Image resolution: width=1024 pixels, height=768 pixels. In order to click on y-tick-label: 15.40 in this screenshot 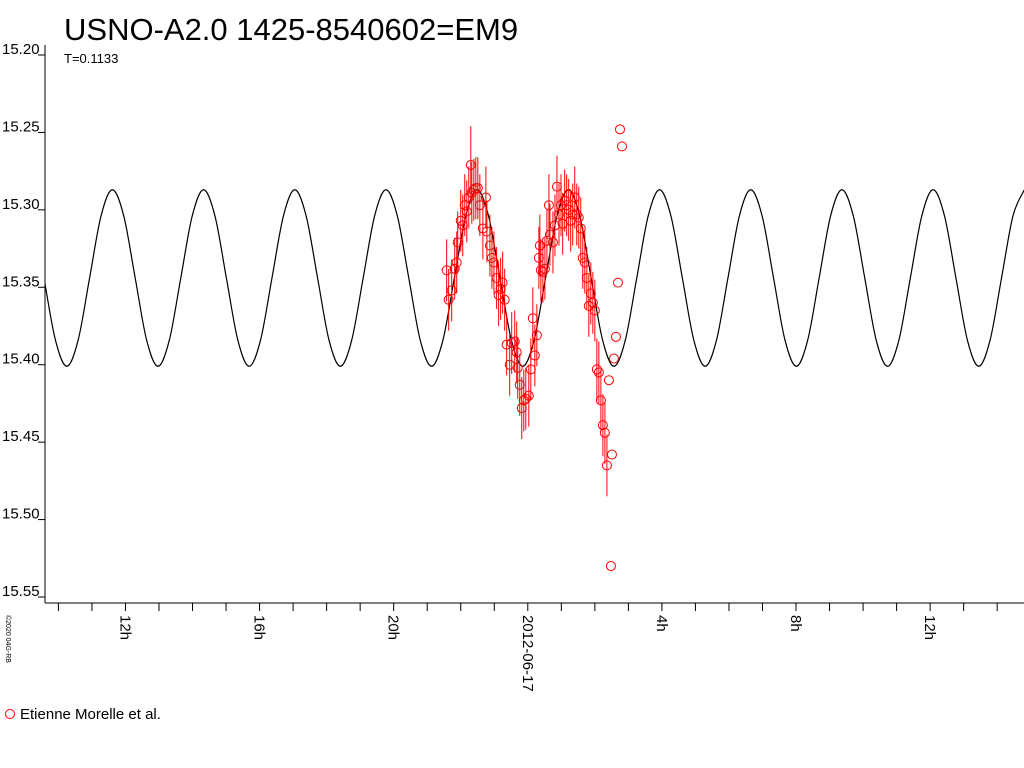, I will do `click(21, 359)`.